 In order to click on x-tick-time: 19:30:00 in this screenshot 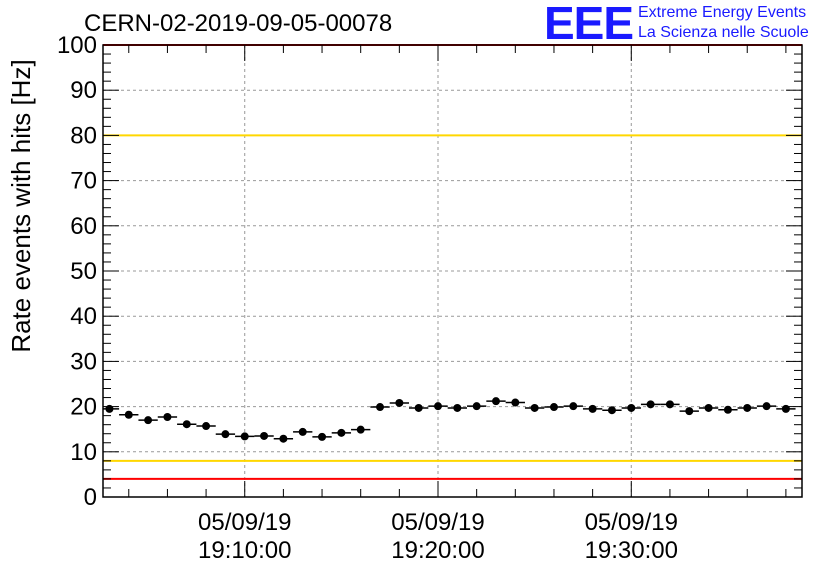, I will do `click(631, 550)`.